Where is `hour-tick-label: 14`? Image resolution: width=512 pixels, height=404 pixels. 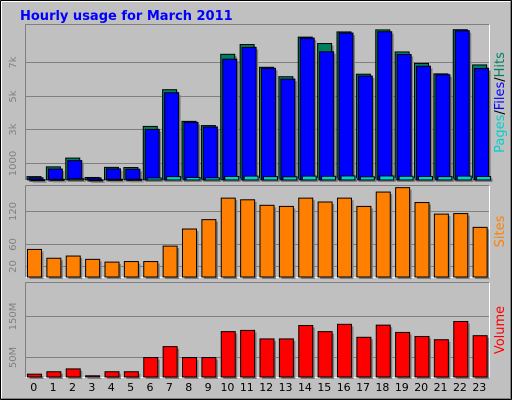
hour-tick-label: 14 is located at coordinates (305, 387).